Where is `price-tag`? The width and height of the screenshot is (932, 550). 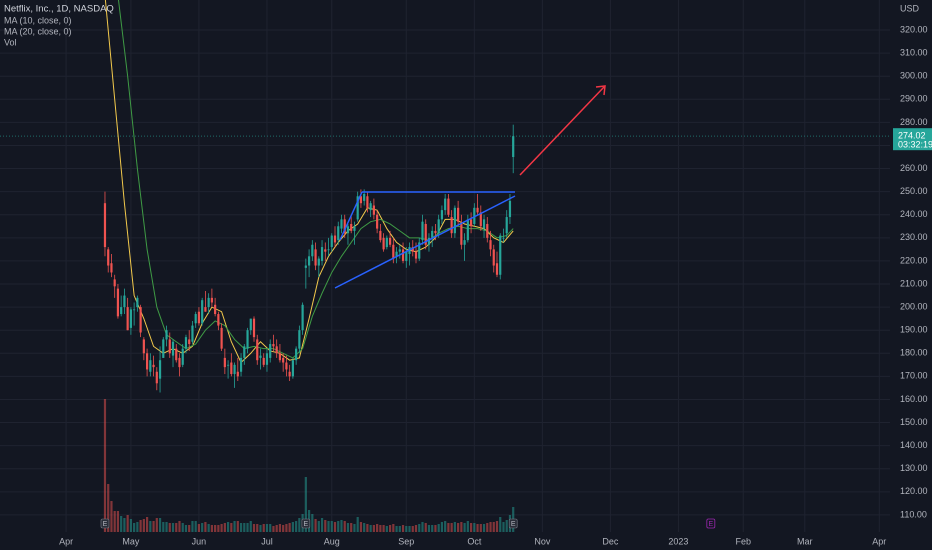
price-tag is located at coordinates (912, 139).